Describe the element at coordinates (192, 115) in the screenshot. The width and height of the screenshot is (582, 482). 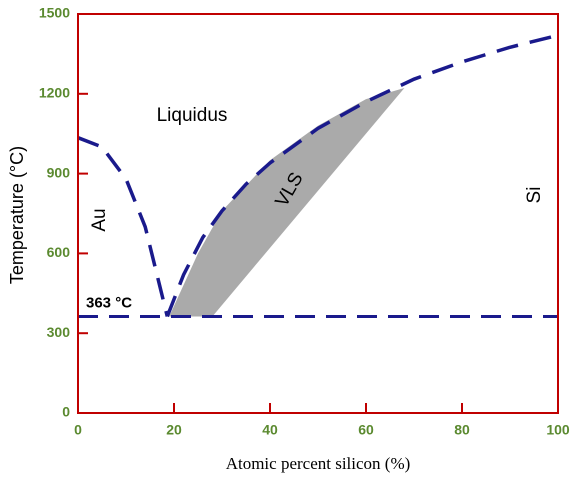
I see `annotation: Liquidus` at that location.